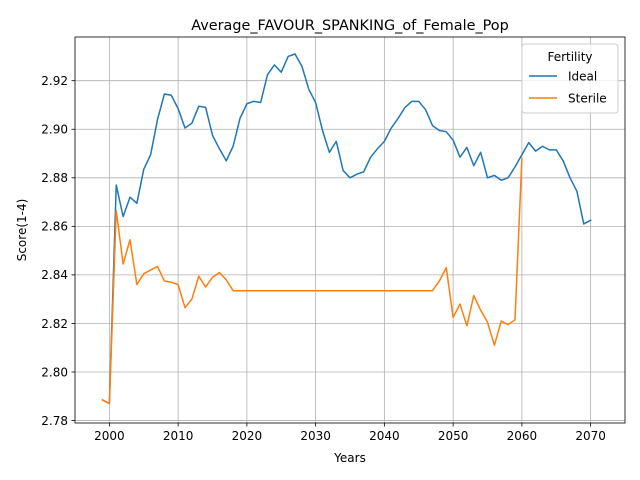  What do you see at coordinates (54, 372) in the screenshot?
I see `y-tick-label: 2.80` at bounding box center [54, 372].